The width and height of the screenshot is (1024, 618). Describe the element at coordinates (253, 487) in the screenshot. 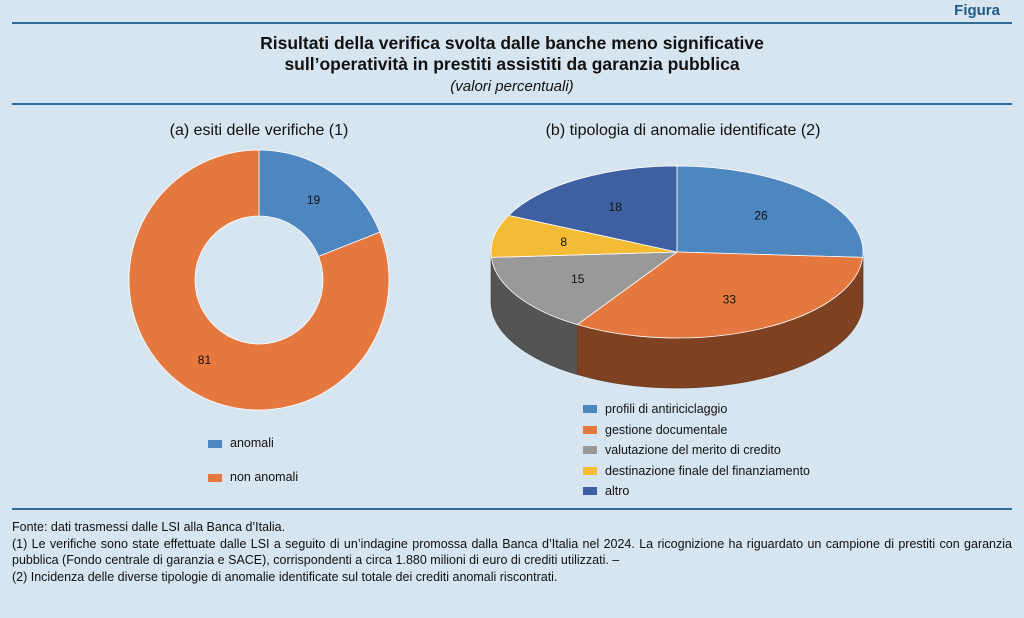

I see `legend-item-non-anomali: non anomali` at that location.